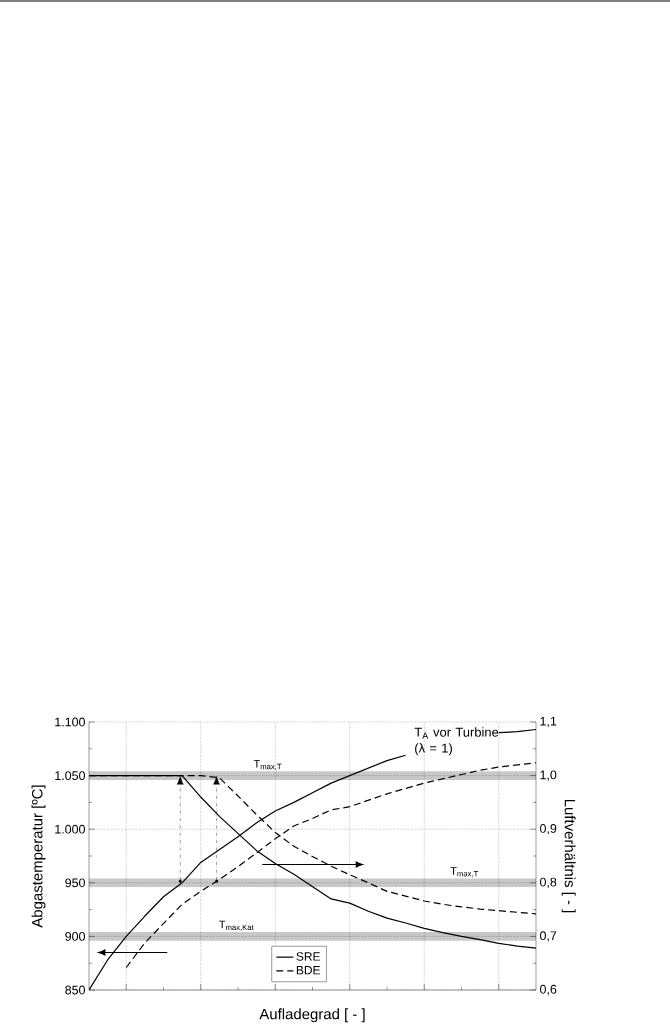 The image size is (670, 1028). I want to click on y-tick-label: 900, so click(75, 936).